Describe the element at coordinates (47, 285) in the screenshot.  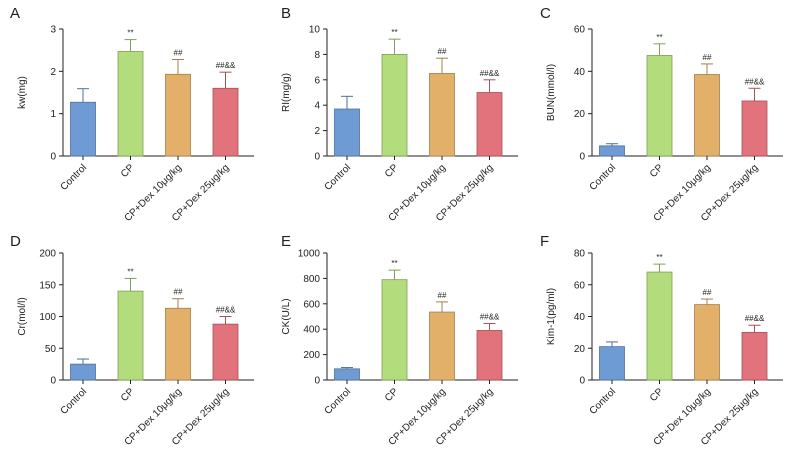
I see `panel-d-y-tick-label: 150` at that location.